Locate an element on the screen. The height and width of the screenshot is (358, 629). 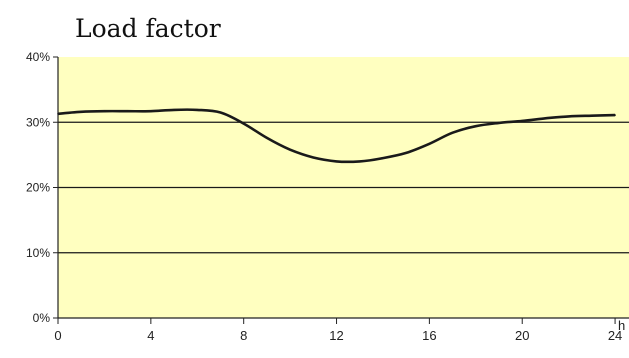
y-tick-label-4: 40% is located at coordinates (38, 57).